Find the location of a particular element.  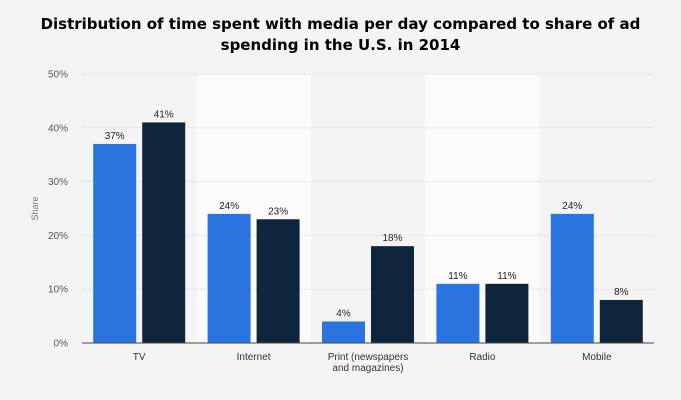

x-tick-label: Print (newspapers is located at coordinates (368, 357).